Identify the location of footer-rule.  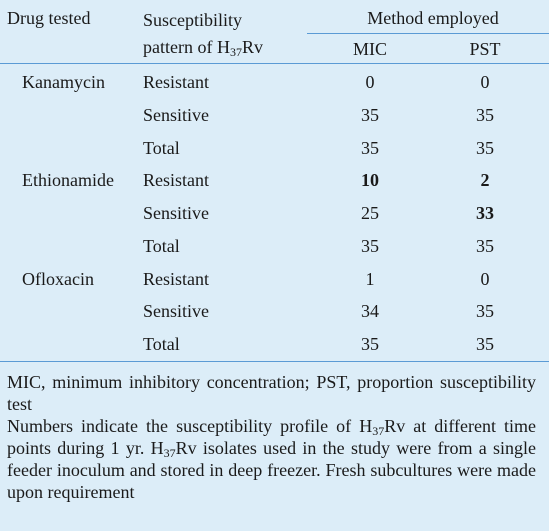
(274, 361).